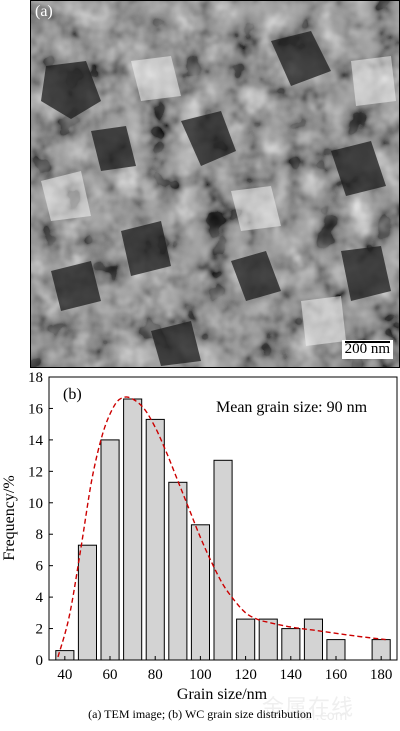 The height and width of the screenshot is (731, 400). What do you see at coordinates (291, 675) in the screenshot?
I see `x-tick-label: 140` at bounding box center [291, 675].